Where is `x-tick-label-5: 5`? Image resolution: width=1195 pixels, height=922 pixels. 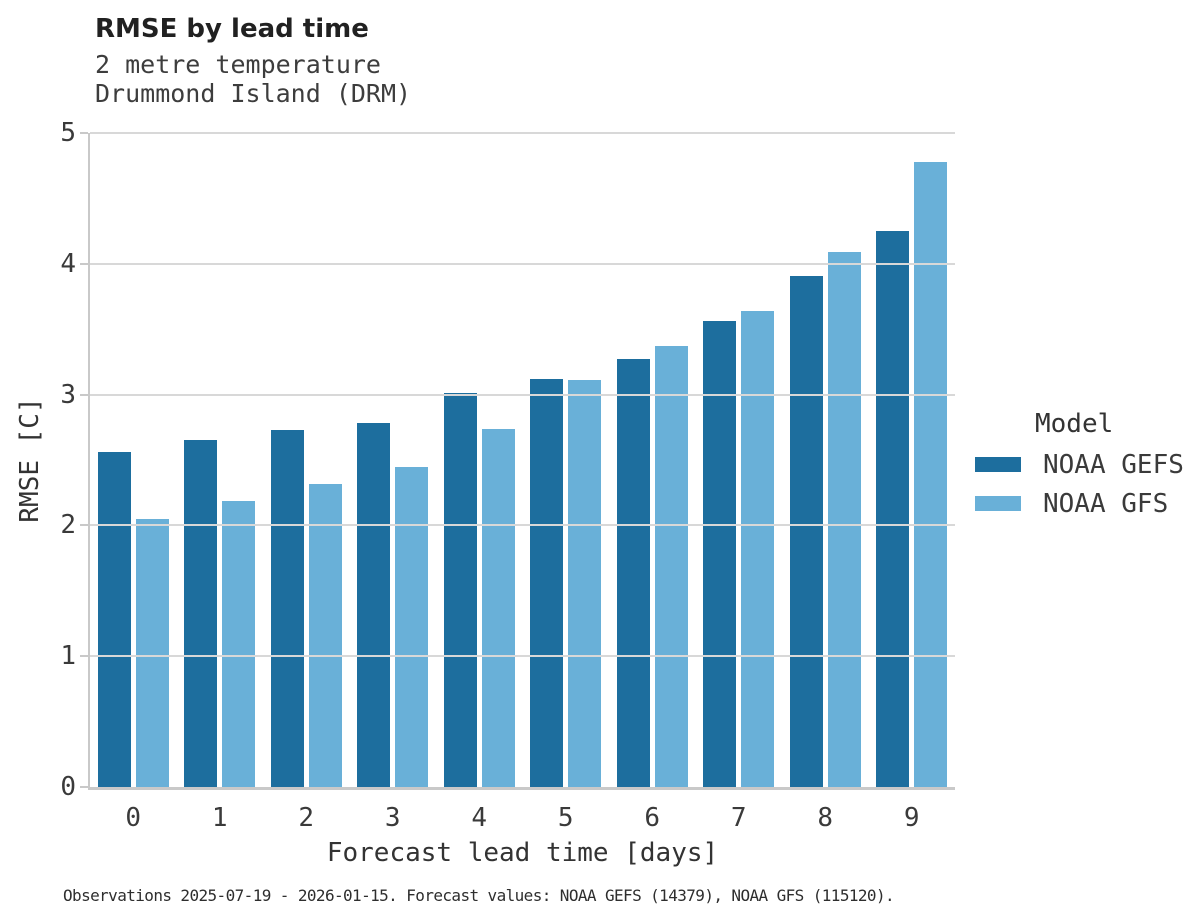 x-tick-label-5: 5 is located at coordinates (565, 818).